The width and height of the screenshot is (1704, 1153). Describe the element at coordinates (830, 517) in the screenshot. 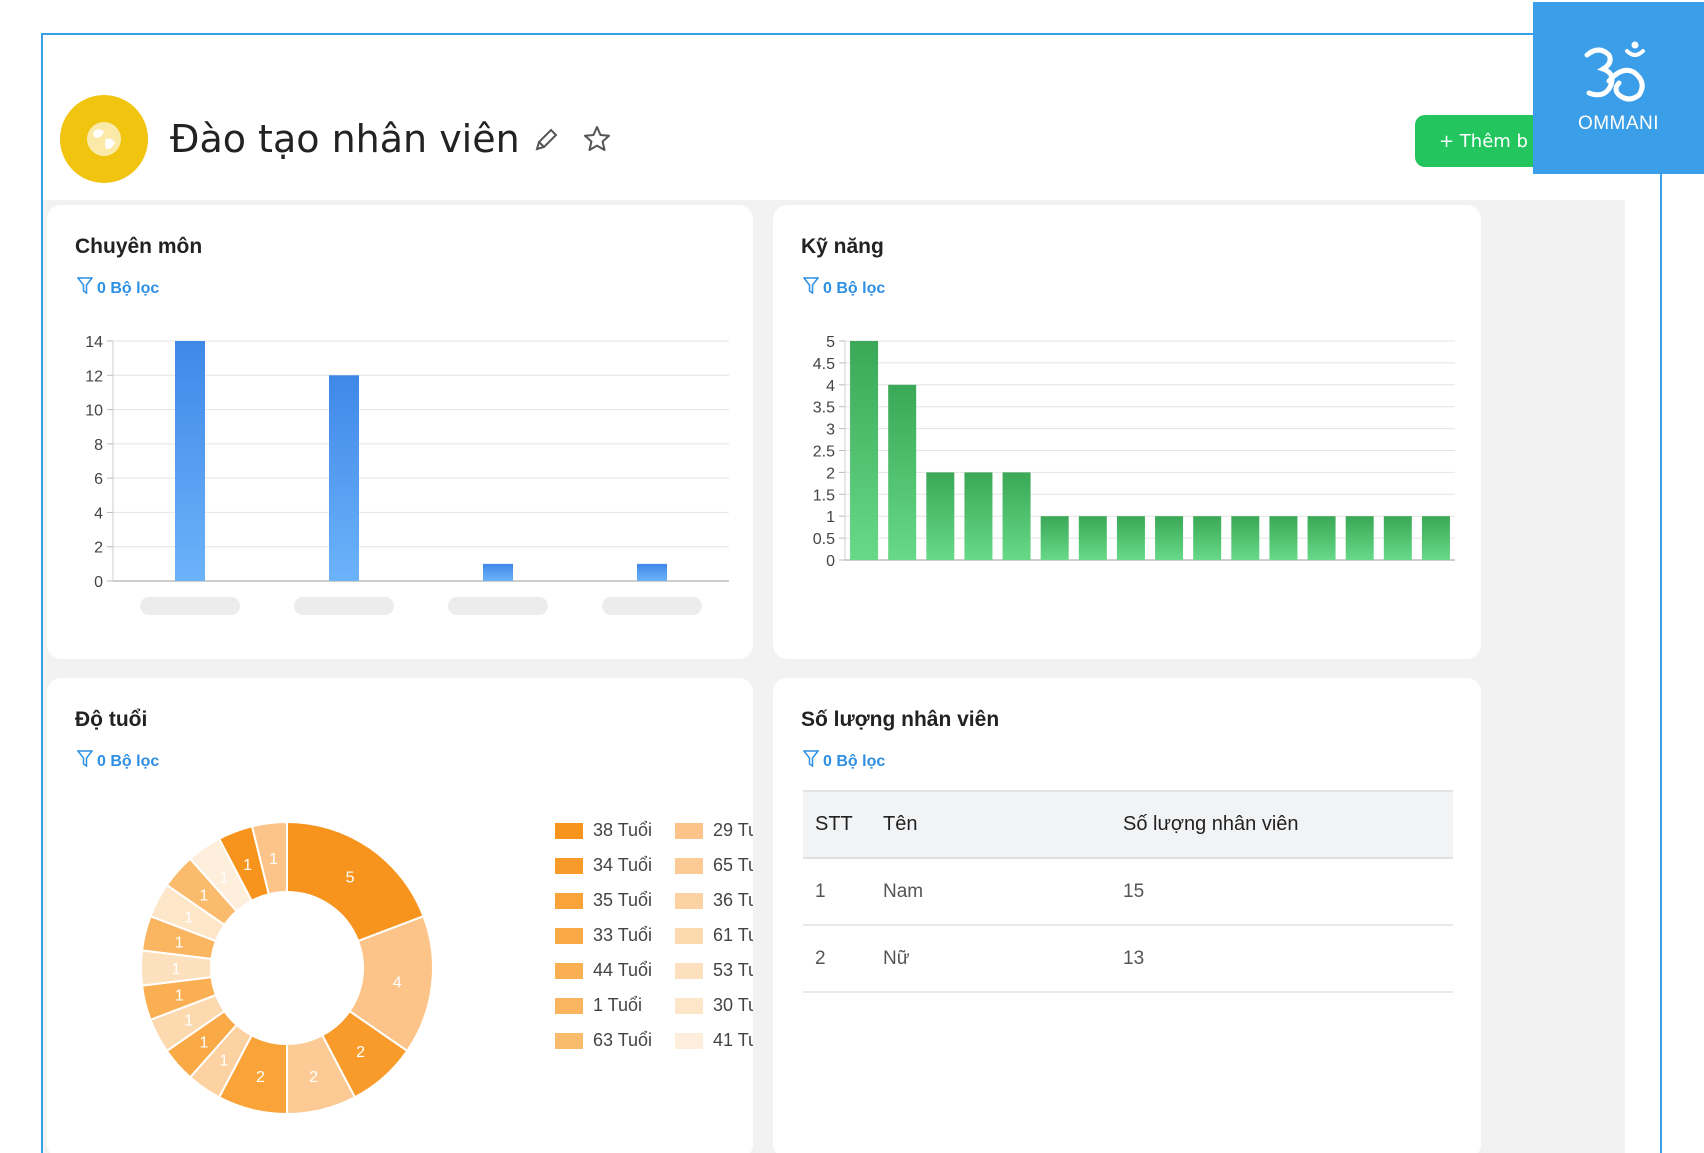

I see `y-tick-label: 1` at that location.